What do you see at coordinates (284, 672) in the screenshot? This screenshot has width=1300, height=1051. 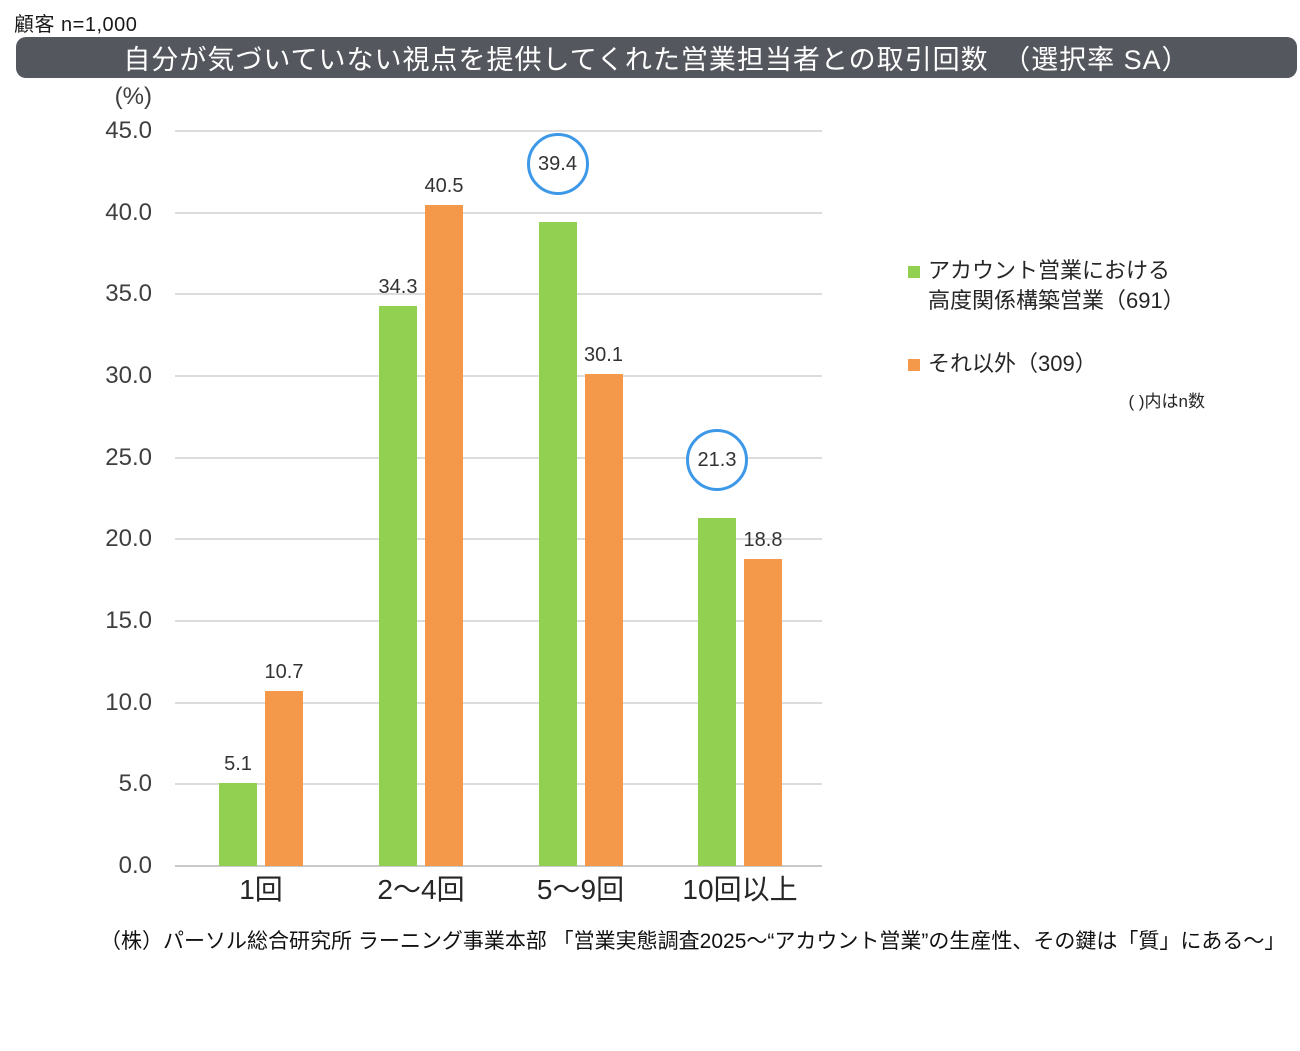 I see `value-label: 10.7` at bounding box center [284, 672].